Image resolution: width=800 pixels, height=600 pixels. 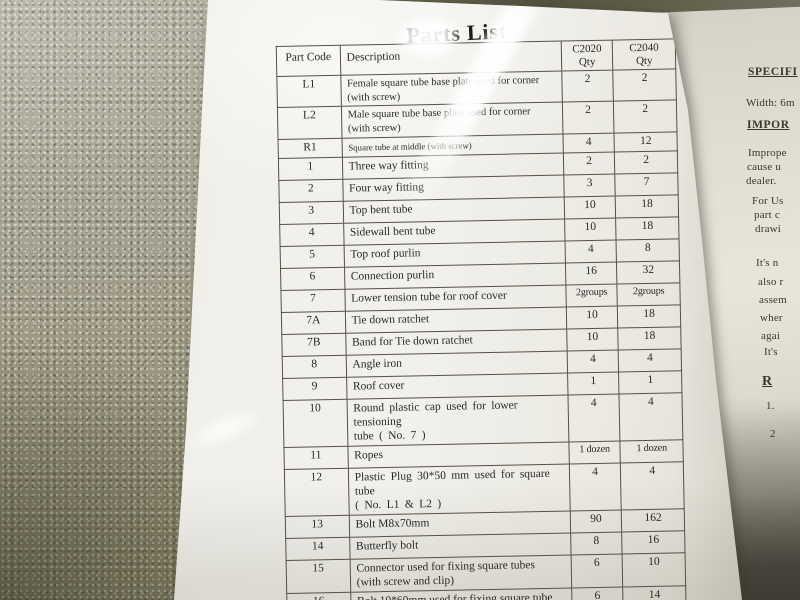 I want to click on part-code-cell: 9, so click(x=314, y=388).